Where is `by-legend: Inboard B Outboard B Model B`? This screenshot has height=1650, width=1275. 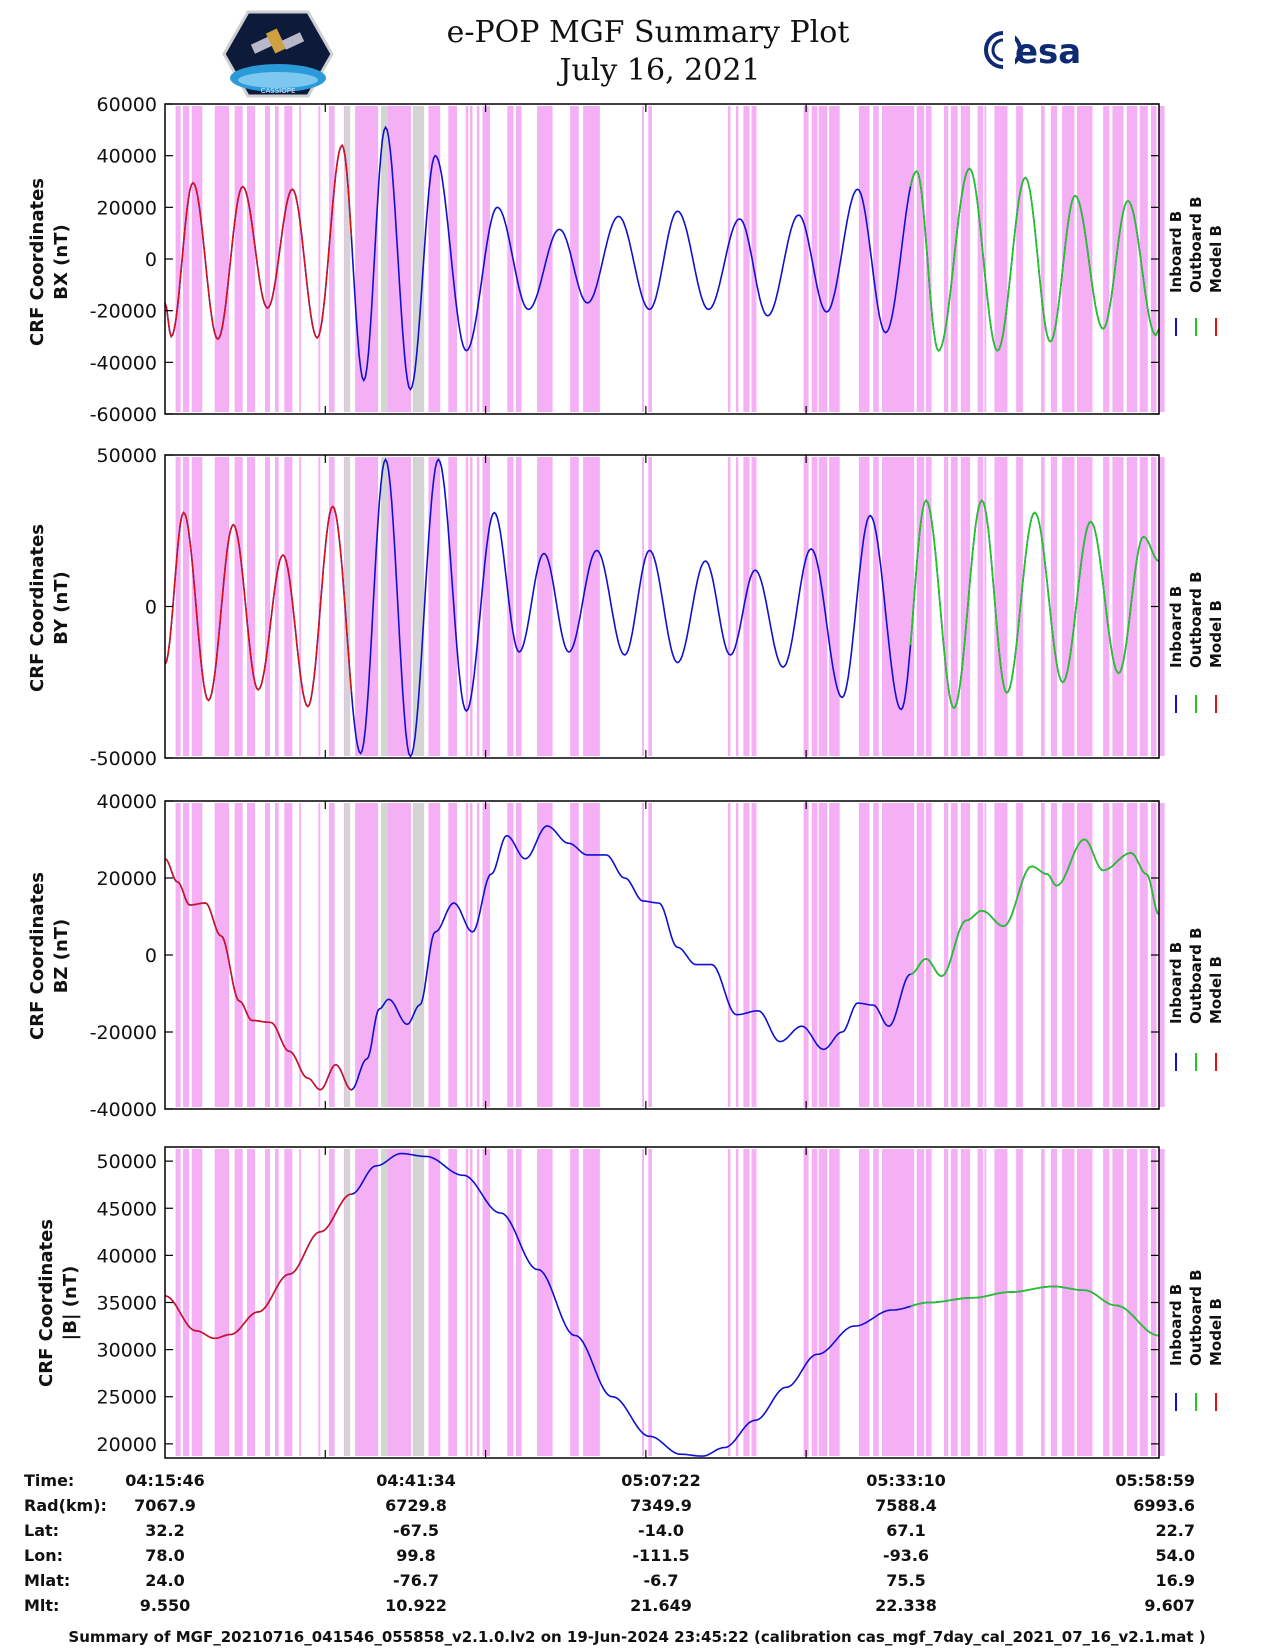
by-legend: Inboard B Outboard B Model B is located at coordinates (1196, 642).